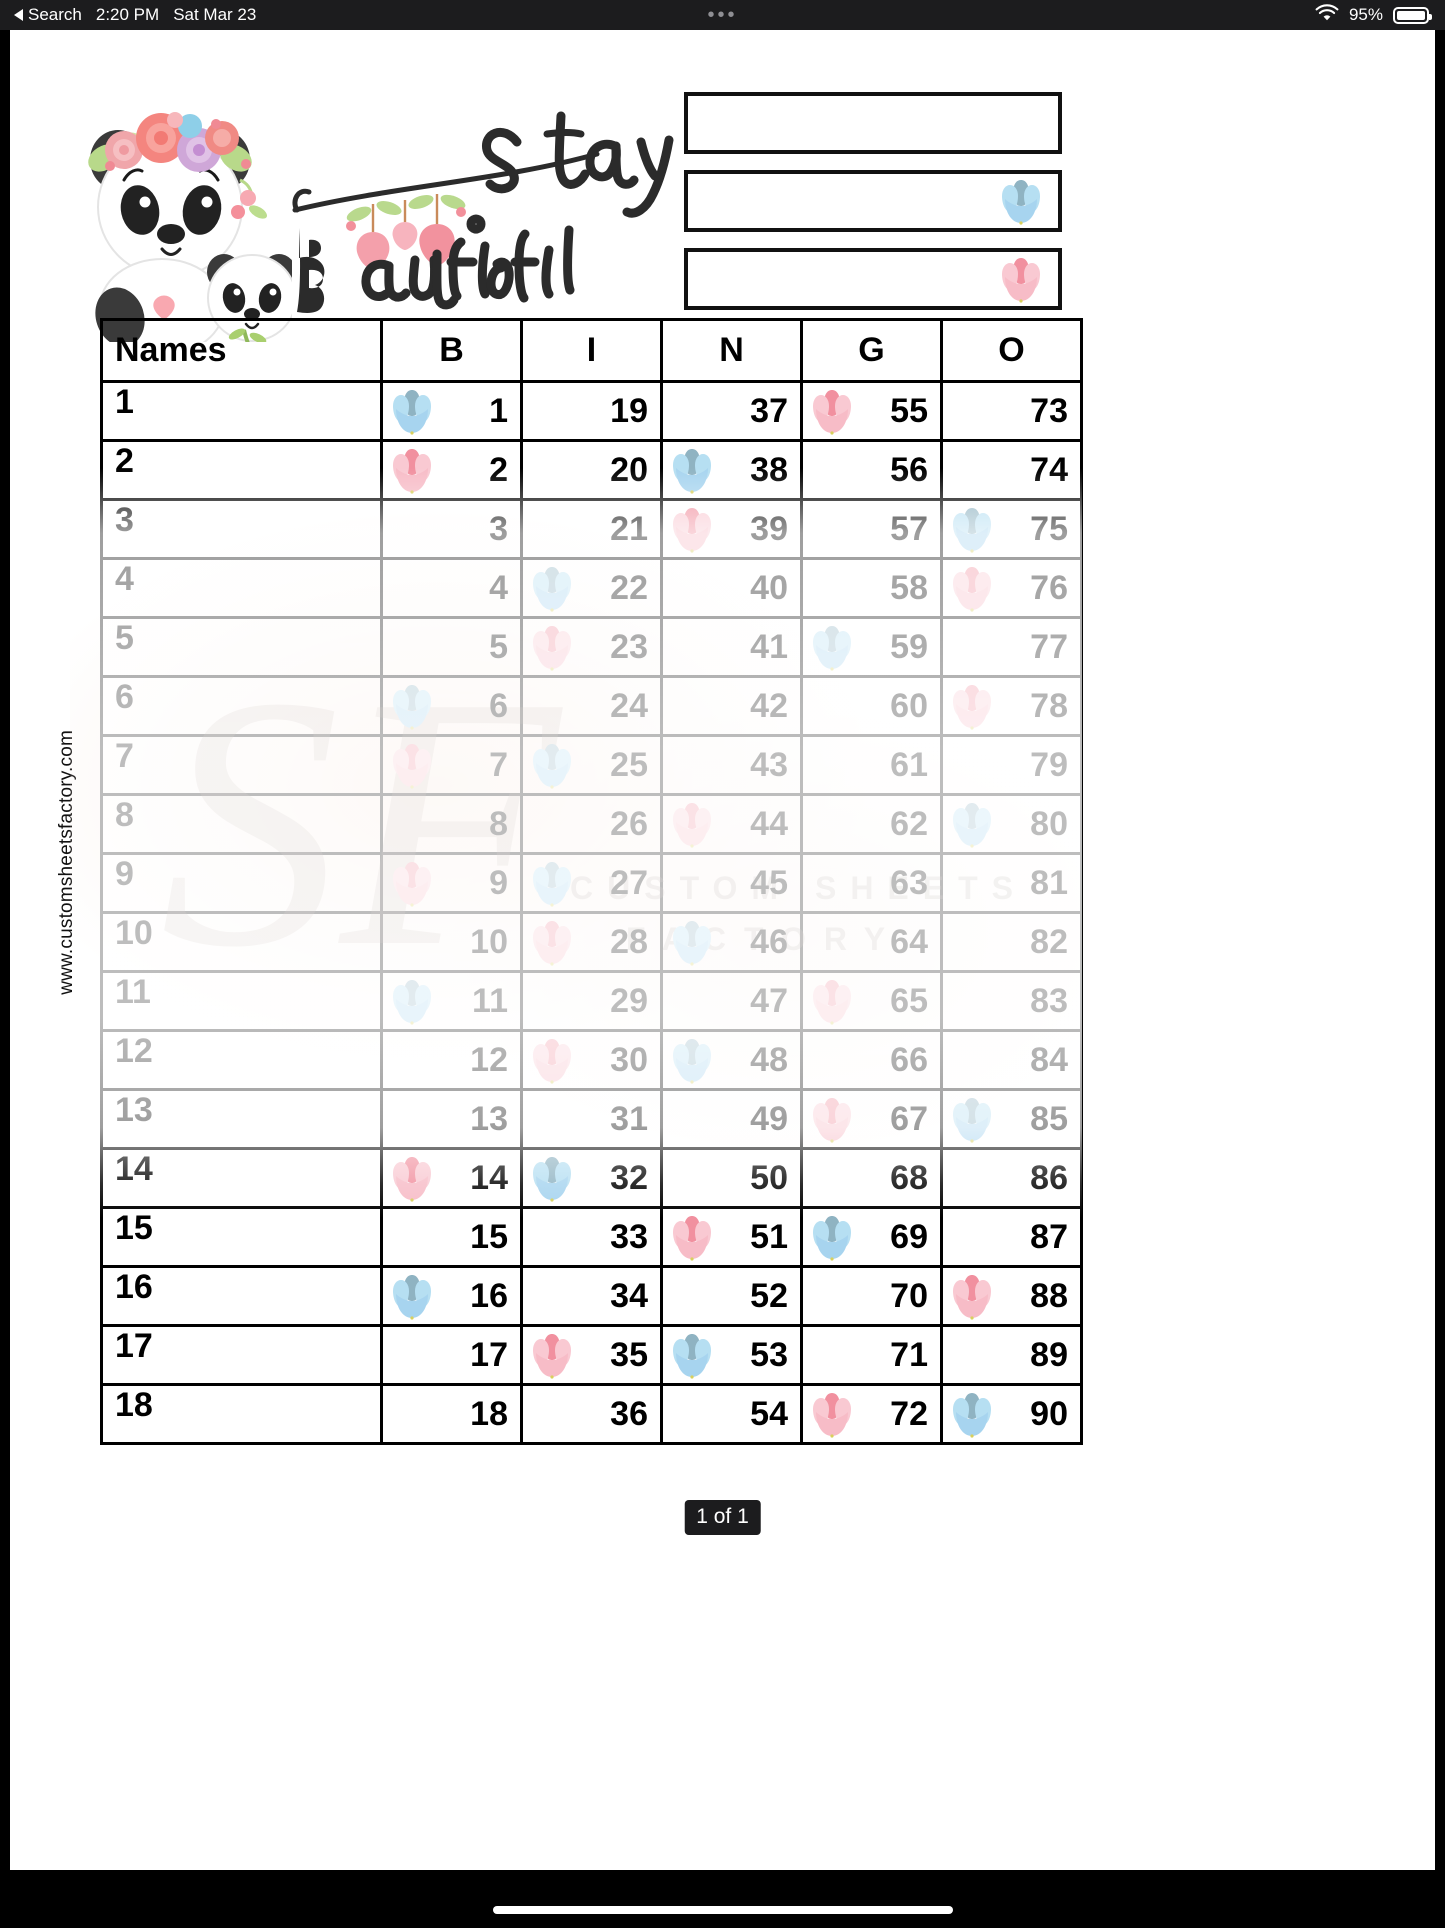 The width and height of the screenshot is (1445, 1928). What do you see at coordinates (1011, 470) in the screenshot?
I see `number-cell: 74` at bounding box center [1011, 470].